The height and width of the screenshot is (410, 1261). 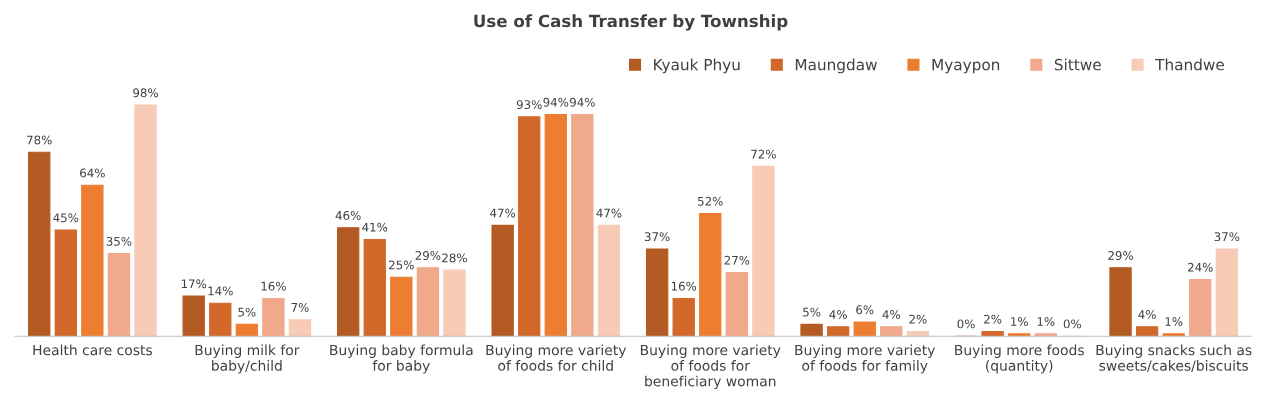 What do you see at coordinates (1189, 64) in the screenshot?
I see `legend-label: Thandwe` at bounding box center [1189, 64].